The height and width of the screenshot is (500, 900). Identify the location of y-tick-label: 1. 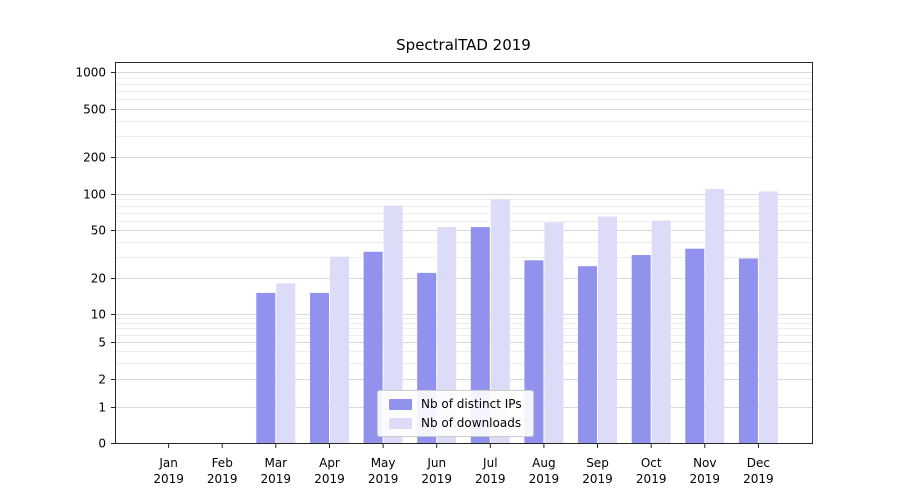
(102, 408).